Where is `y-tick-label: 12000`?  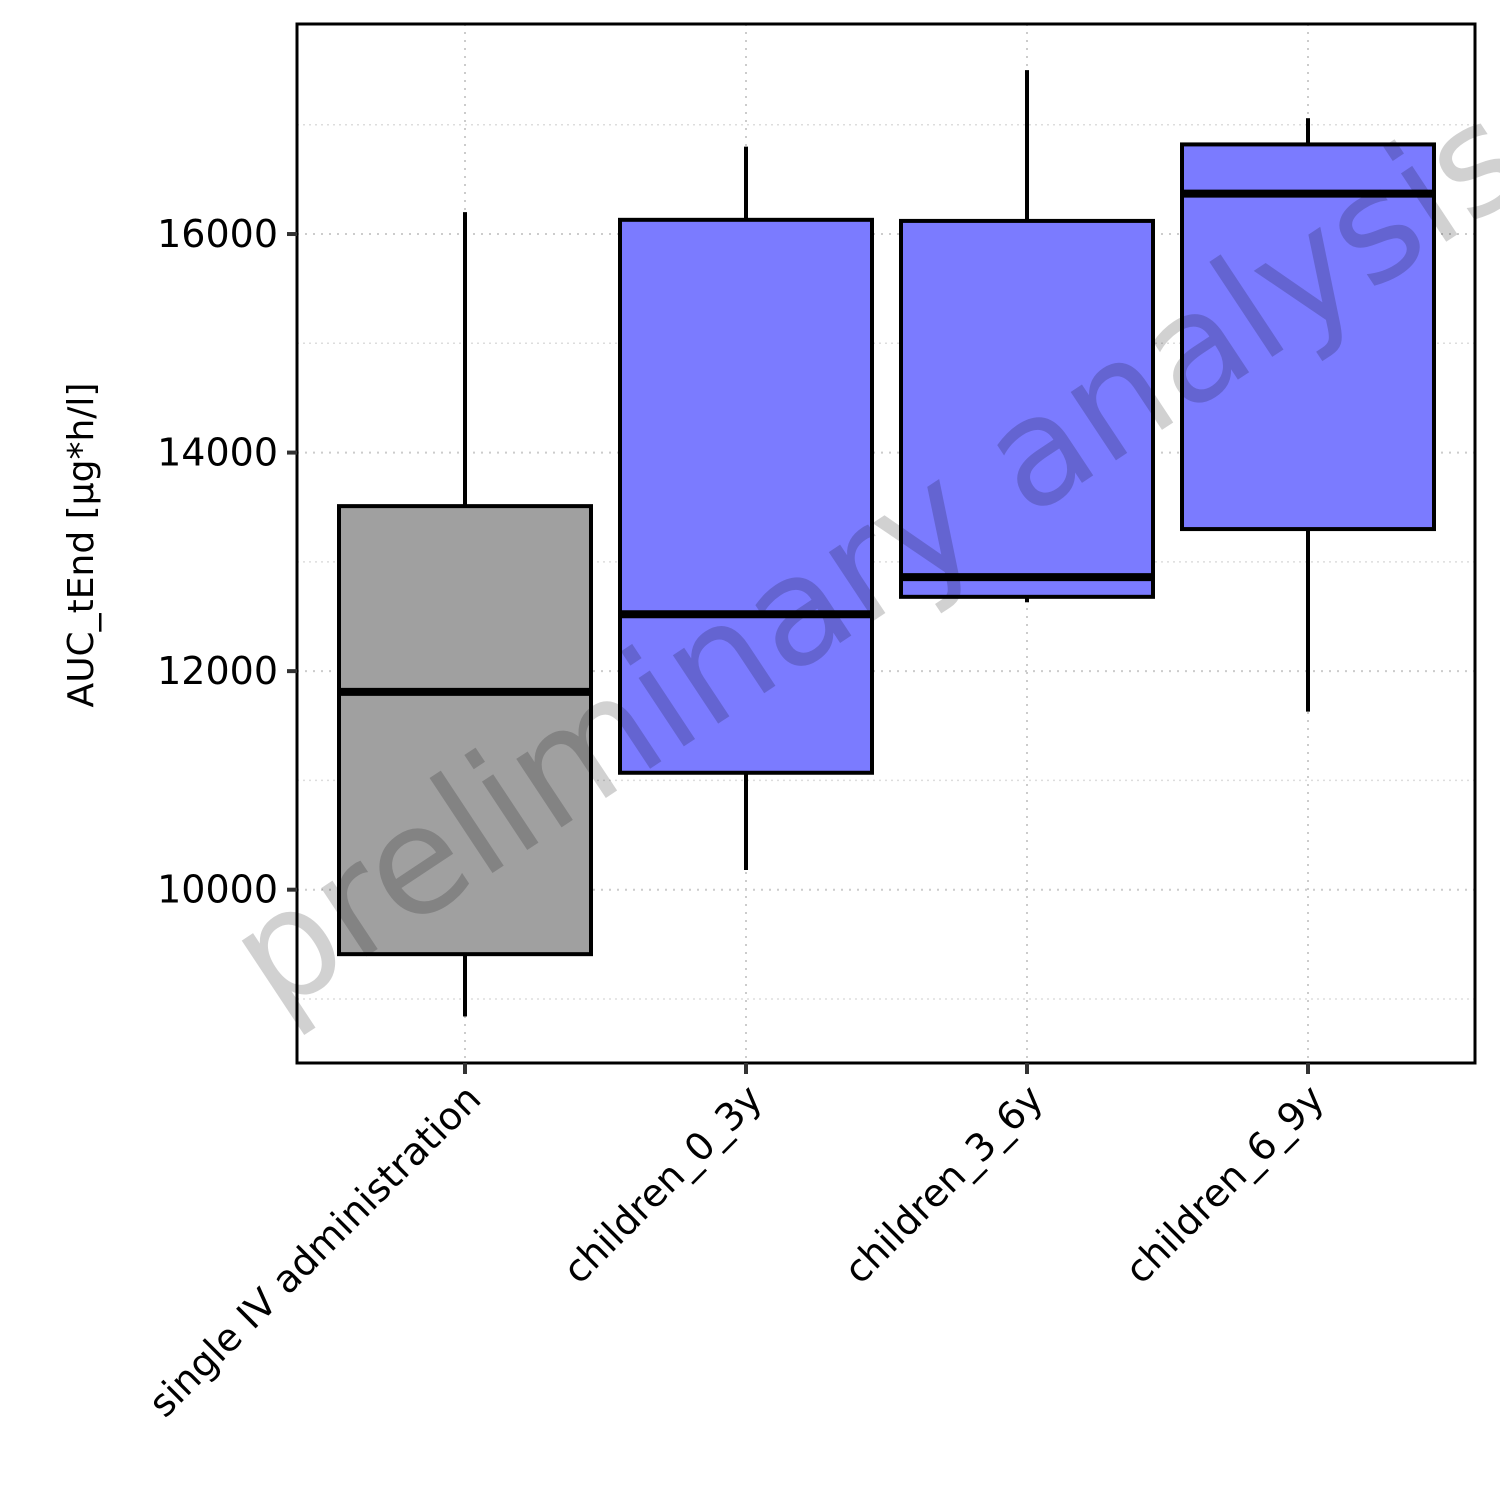 y-tick-label: 12000 is located at coordinates (217, 671).